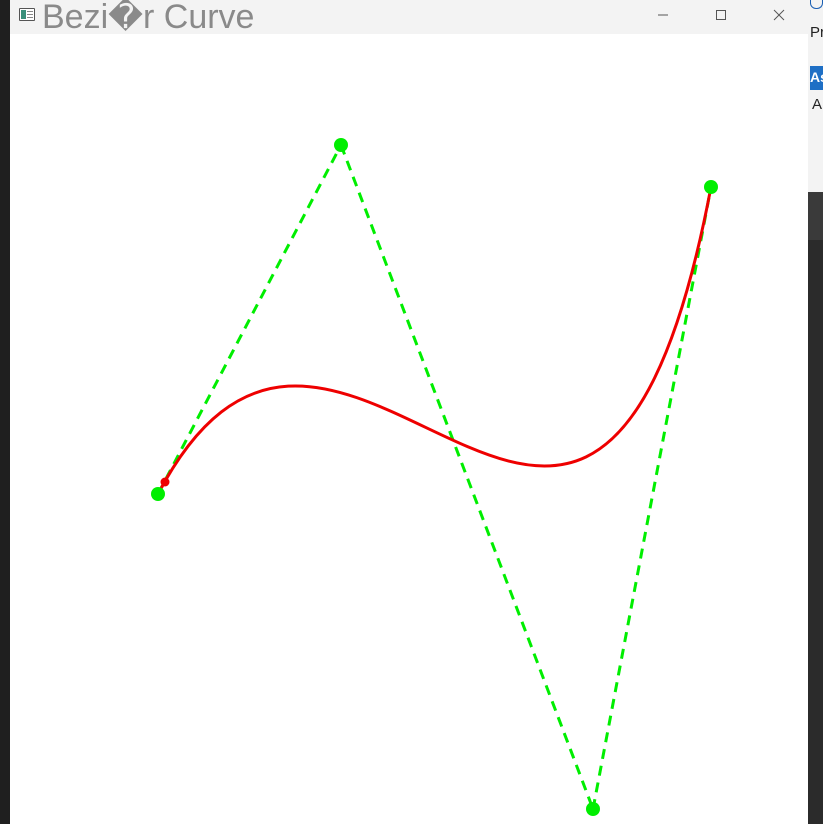 The width and height of the screenshot is (823, 824). I want to click on background-window-panel, so click(815, 96).